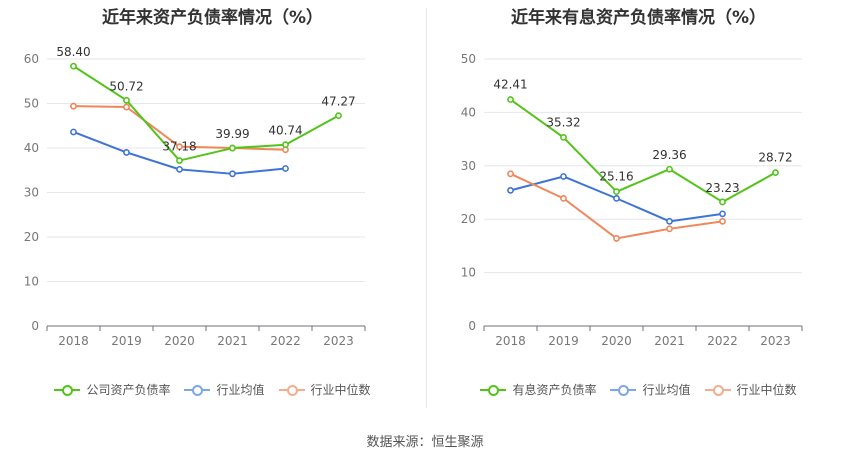 This screenshot has height=459, width=850. What do you see at coordinates (554, 390) in the screenshot?
I see `legend-label: 有息资产负债率` at bounding box center [554, 390].